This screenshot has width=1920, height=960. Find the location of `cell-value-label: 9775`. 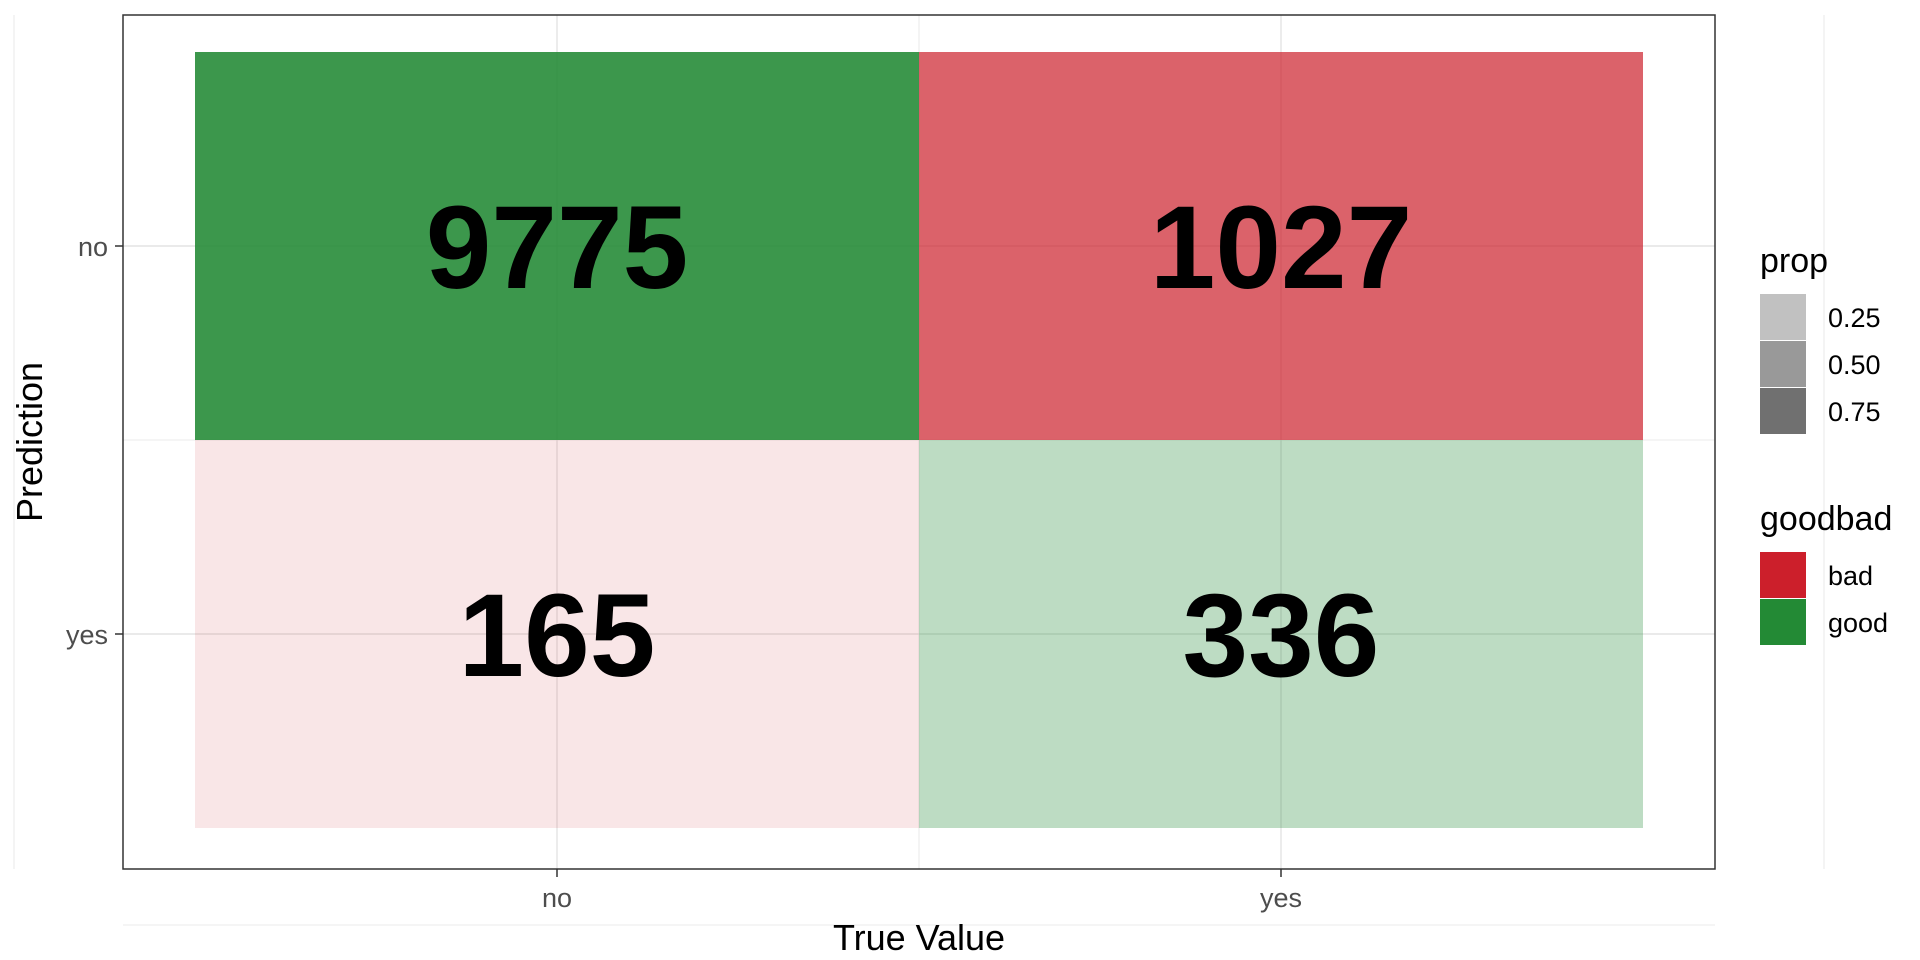

cell-value-label: 9775 is located at coordinates (557, 248).